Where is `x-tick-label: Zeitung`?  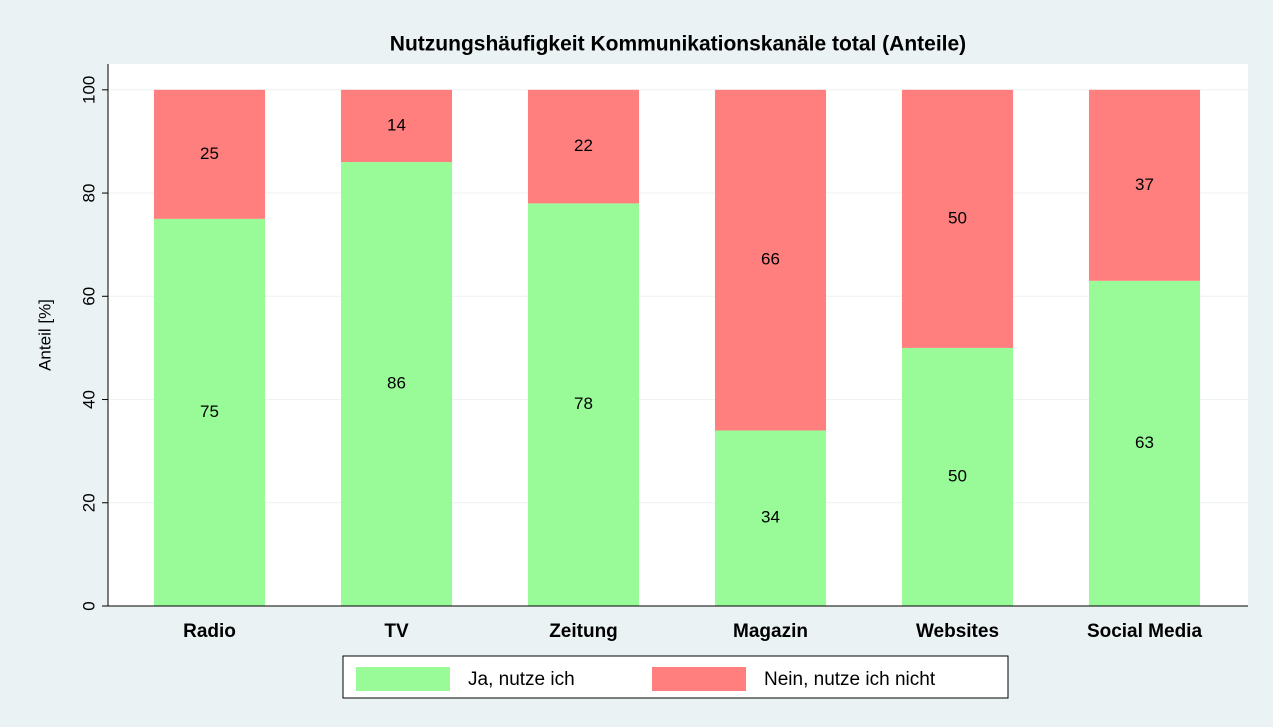 x-tick-label: Zeitung is located at coordinates (583, 631).